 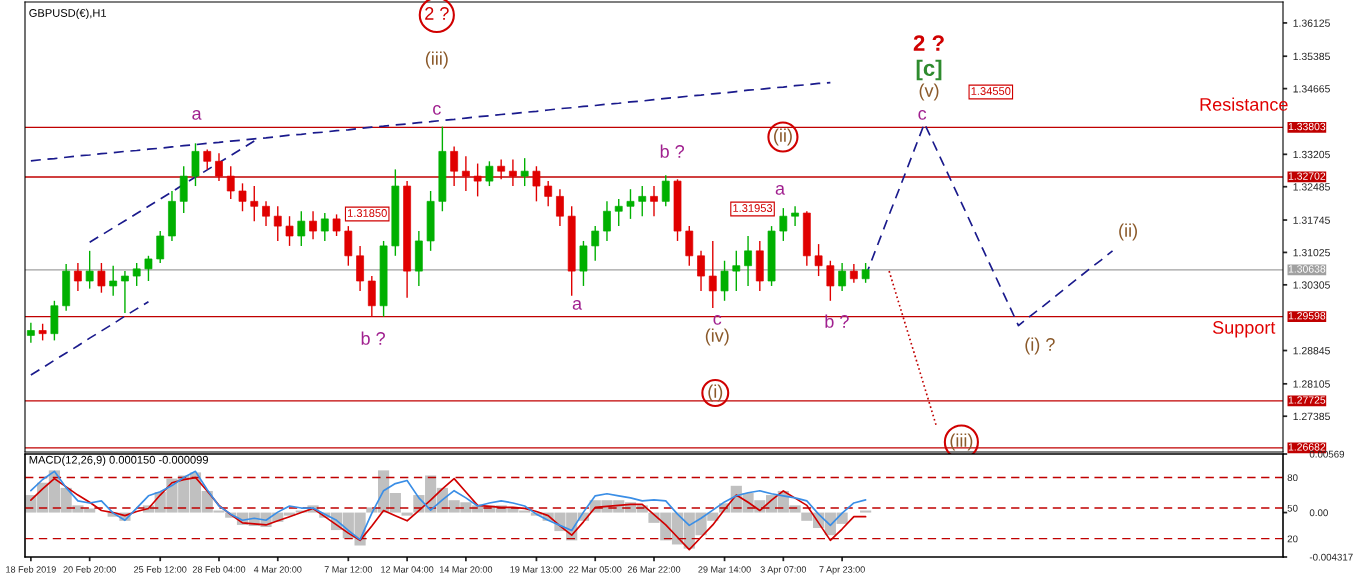 What do you see at coordinates (783, 570) in the screenshot?
I see `x-tick-label: 3 Apr 07:00` at bounding box center [783, 570].